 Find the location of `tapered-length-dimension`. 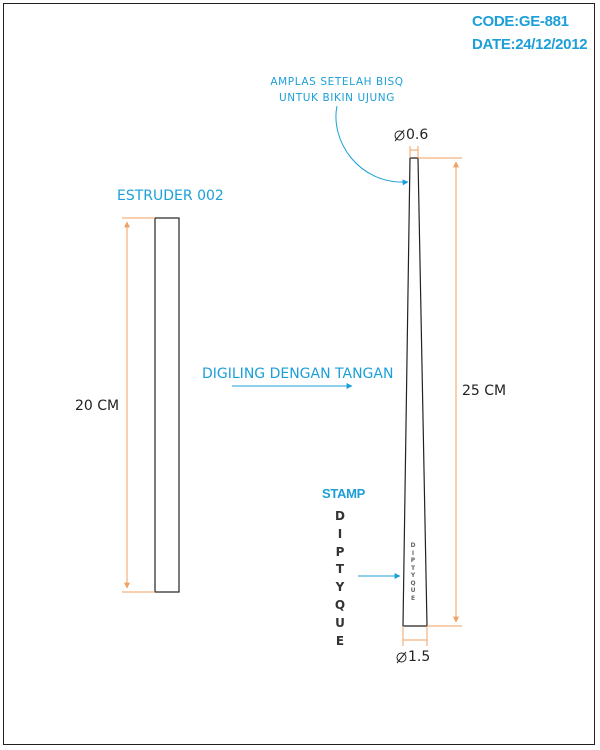

tapered-length-dimension is located at coordinates (440, 392).